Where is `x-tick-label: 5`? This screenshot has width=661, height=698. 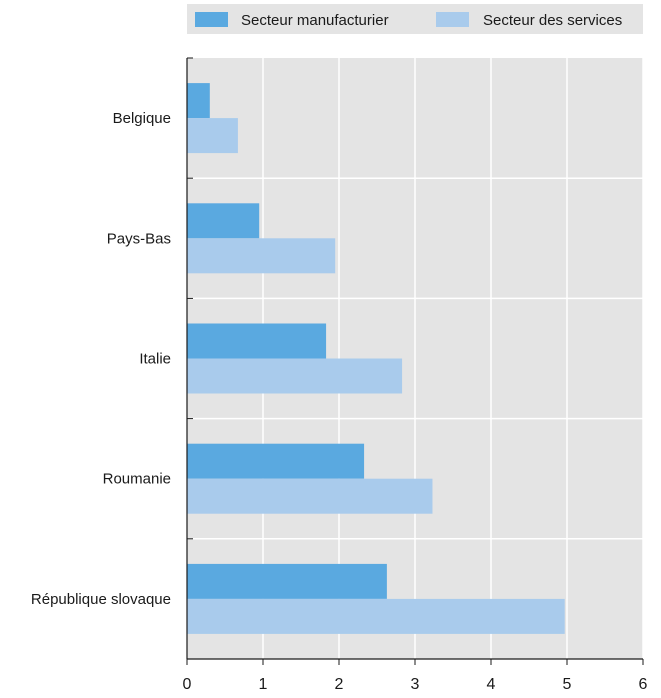 x-tick-label: 5 is located at coordinates (567, 684).